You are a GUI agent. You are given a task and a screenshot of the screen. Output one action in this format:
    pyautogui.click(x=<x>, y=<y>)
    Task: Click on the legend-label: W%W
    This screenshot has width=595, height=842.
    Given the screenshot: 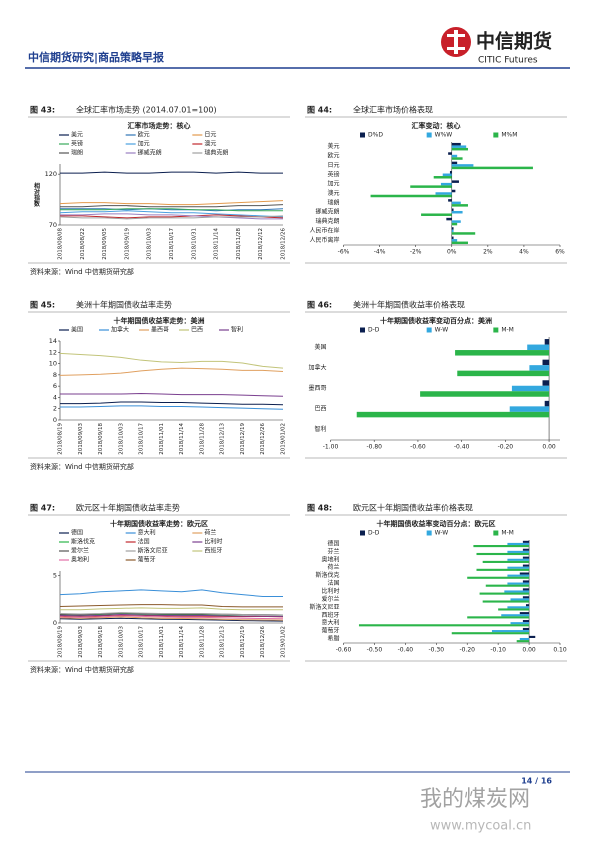 What is the action you would take?
    pyautogui.click(x=444, y=135)
    